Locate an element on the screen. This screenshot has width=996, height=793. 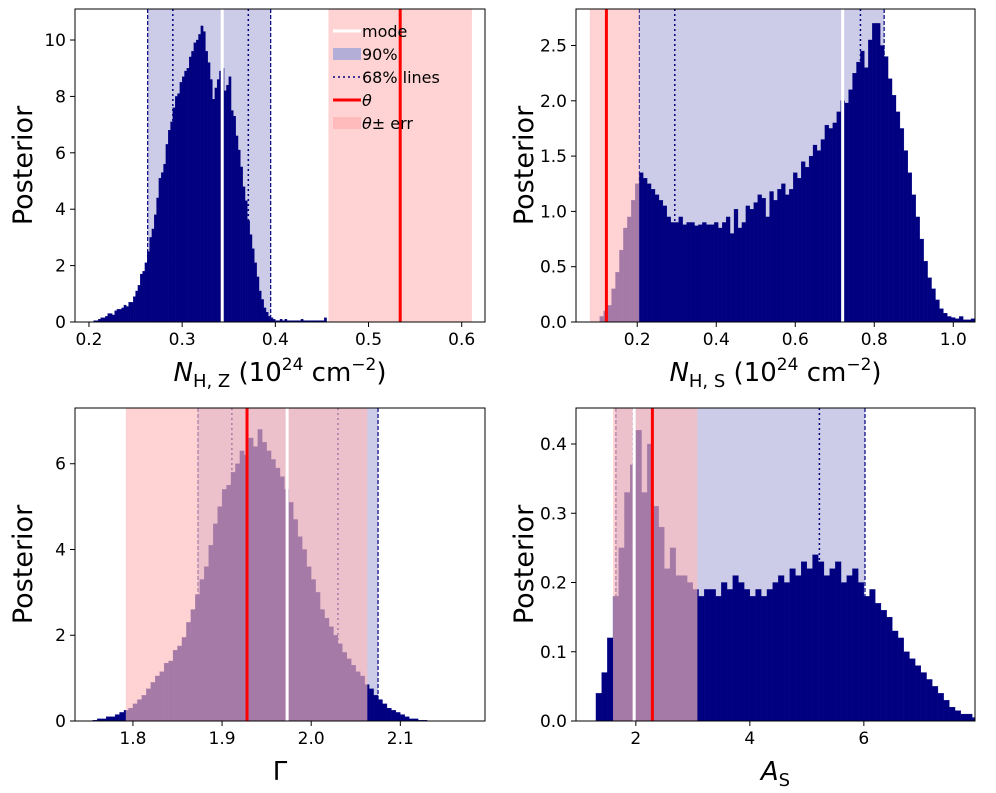
legend-68-label: 68% lines is located at coordinates (401, 77).